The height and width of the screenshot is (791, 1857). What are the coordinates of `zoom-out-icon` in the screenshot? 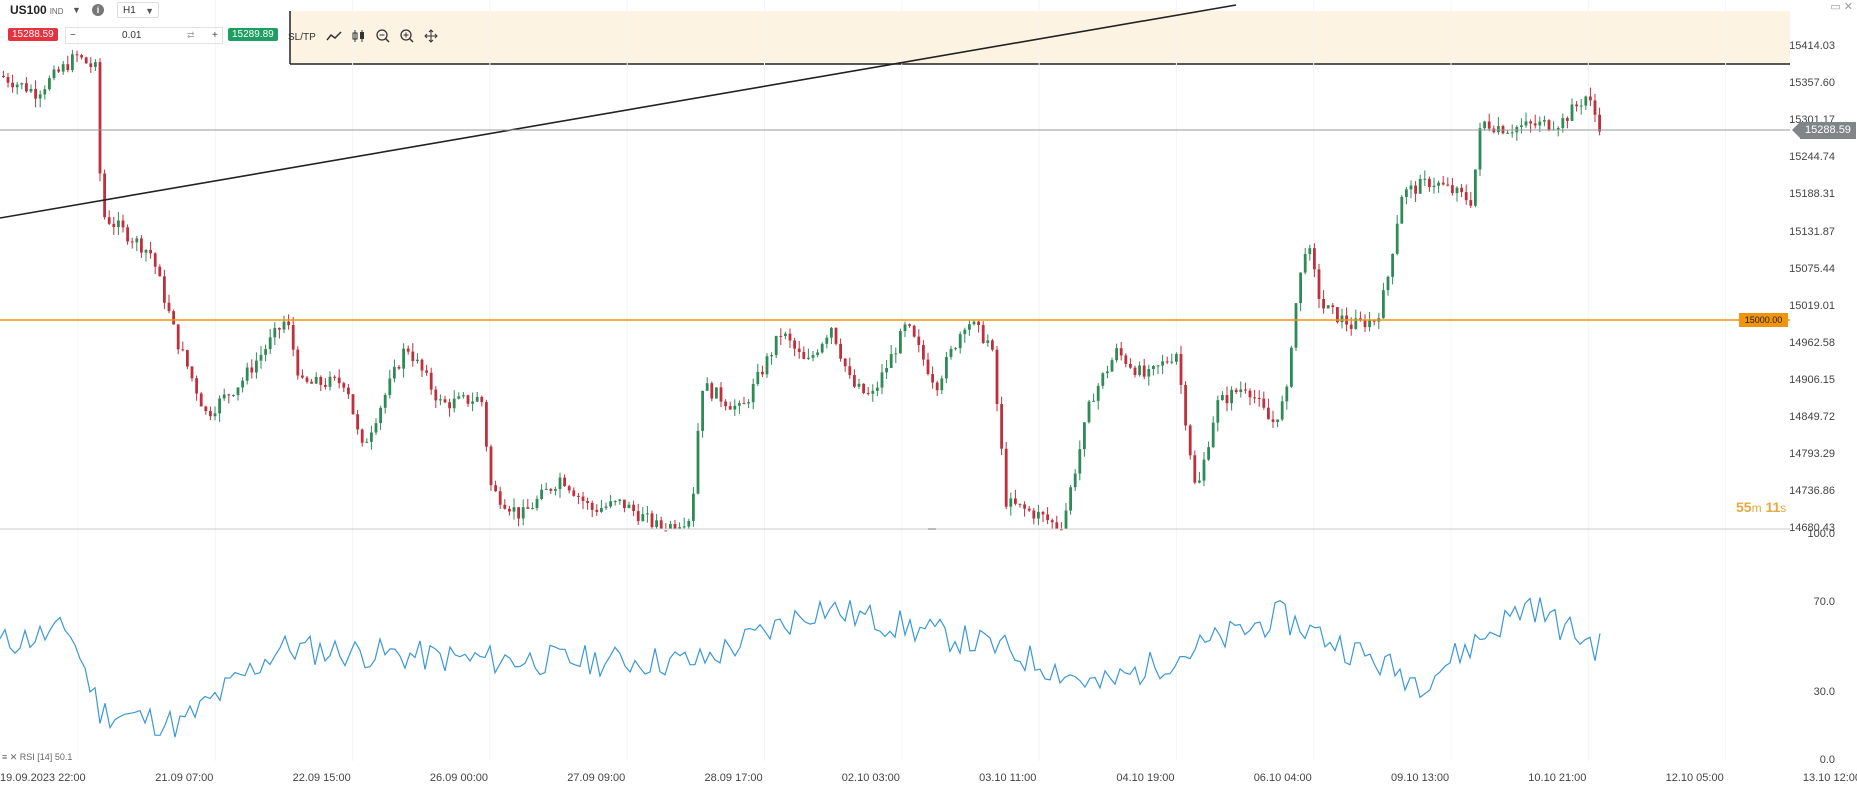 It's located at (383, 37).